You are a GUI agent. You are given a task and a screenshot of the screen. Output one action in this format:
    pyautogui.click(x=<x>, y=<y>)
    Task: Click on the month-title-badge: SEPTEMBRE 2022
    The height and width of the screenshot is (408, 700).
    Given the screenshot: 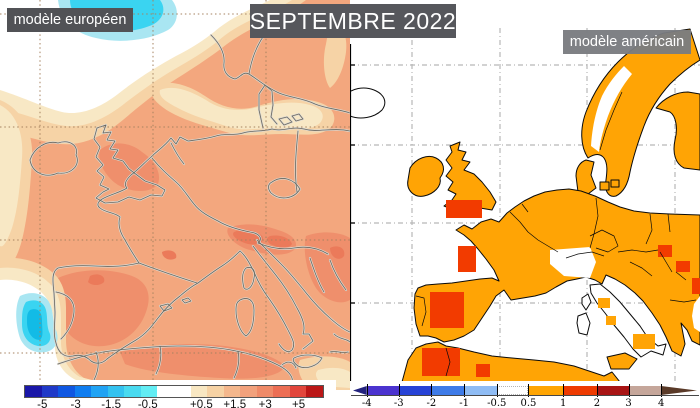 What is the action you would take?
    pyautogui.click(x=353, y=21)
    